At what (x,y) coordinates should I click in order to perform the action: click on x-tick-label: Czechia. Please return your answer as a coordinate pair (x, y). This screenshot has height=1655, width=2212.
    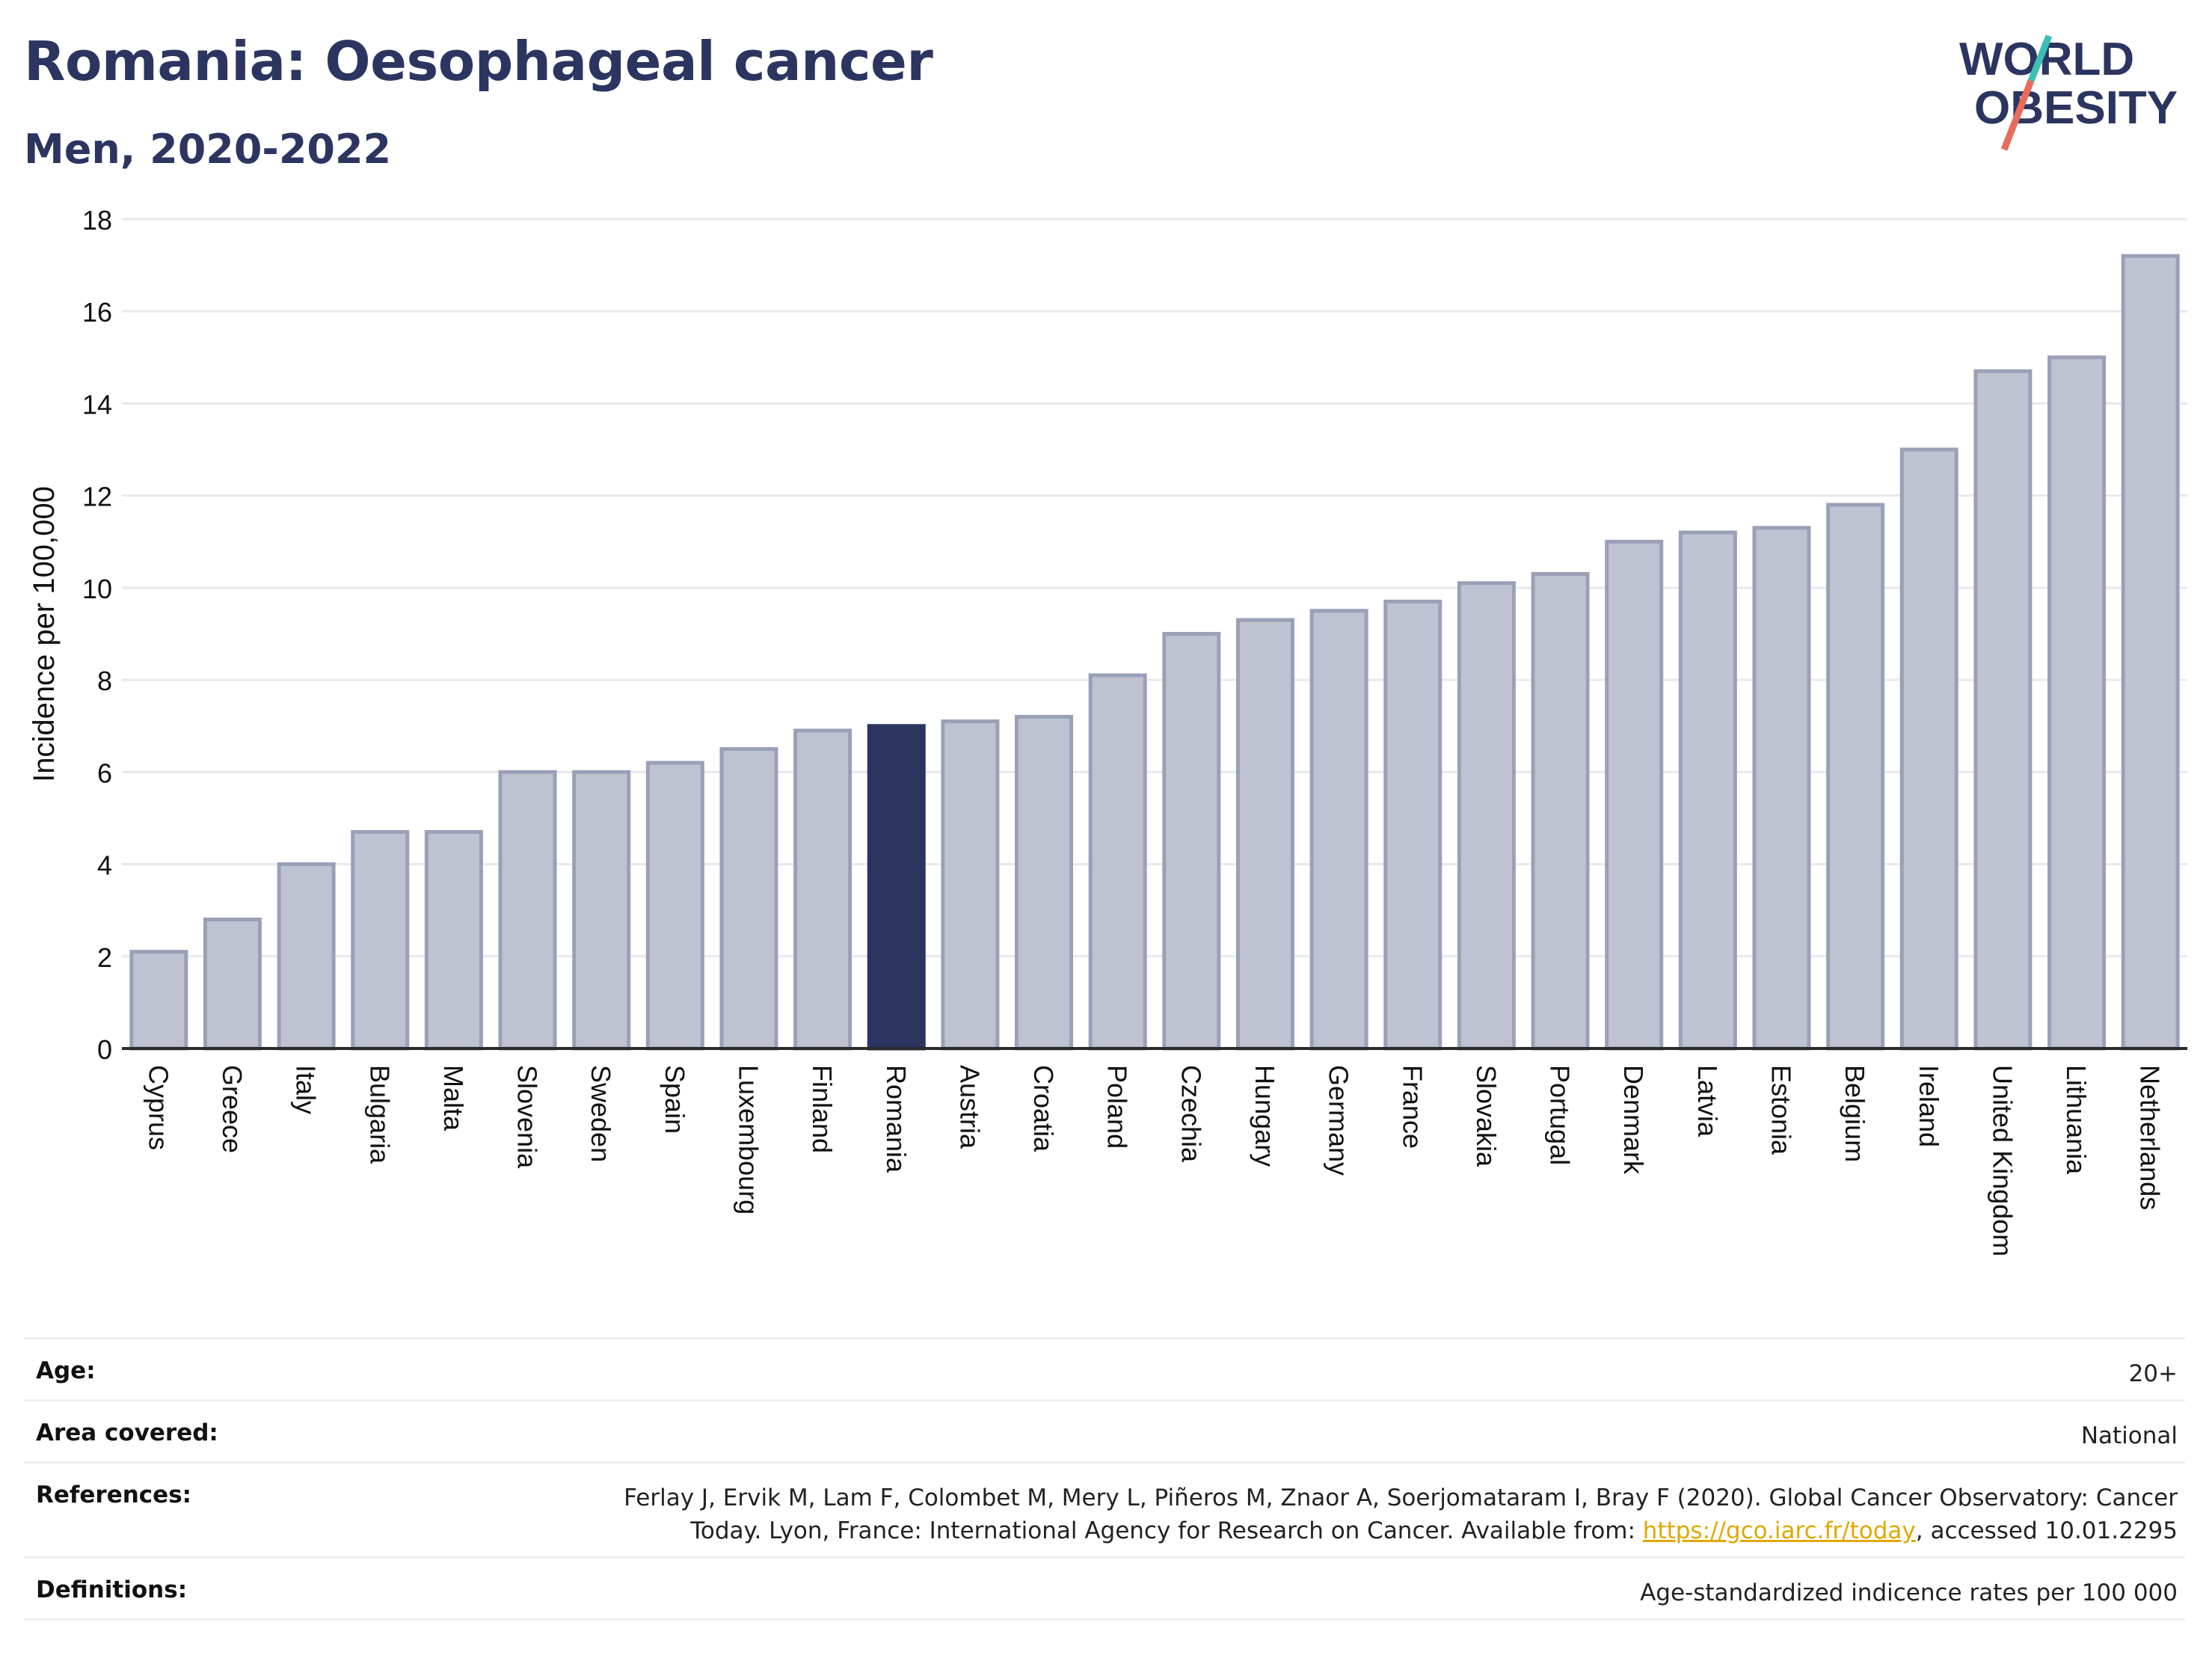
    Looking at the image, I should click on (1191, 1114).